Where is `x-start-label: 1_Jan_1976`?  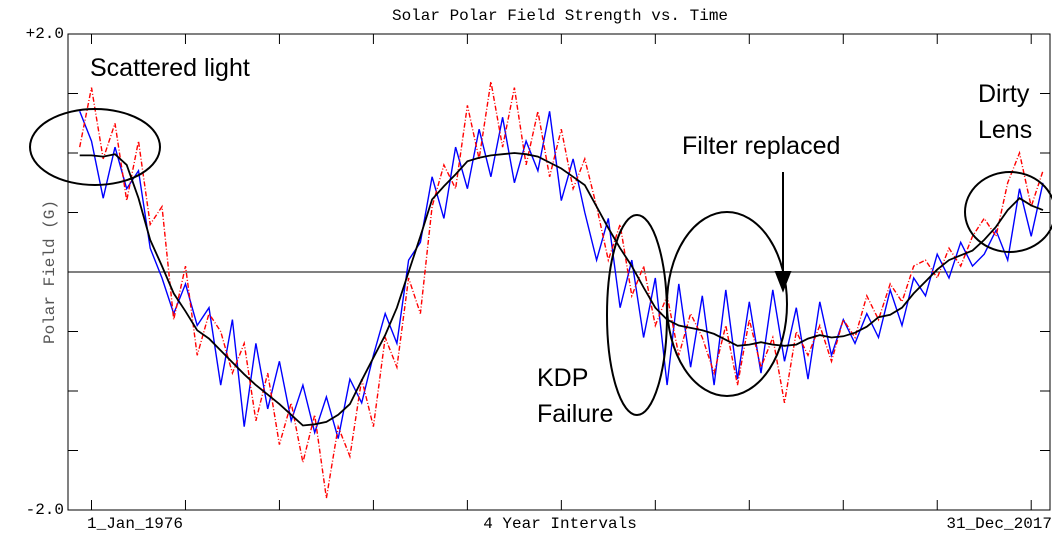
x-start-label: 1_Jan_1976 is located at coordinates (135, 524).